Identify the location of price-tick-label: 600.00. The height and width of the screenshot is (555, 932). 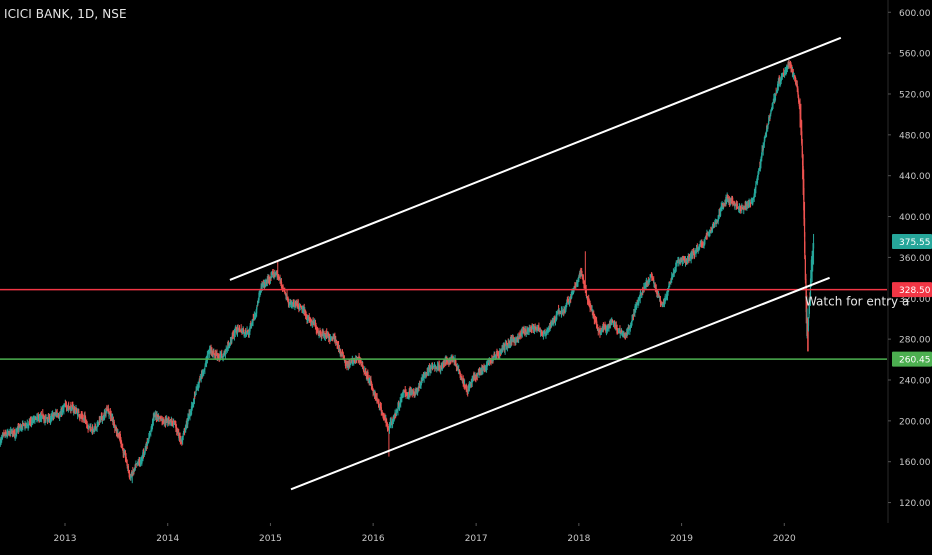
(915, 14).